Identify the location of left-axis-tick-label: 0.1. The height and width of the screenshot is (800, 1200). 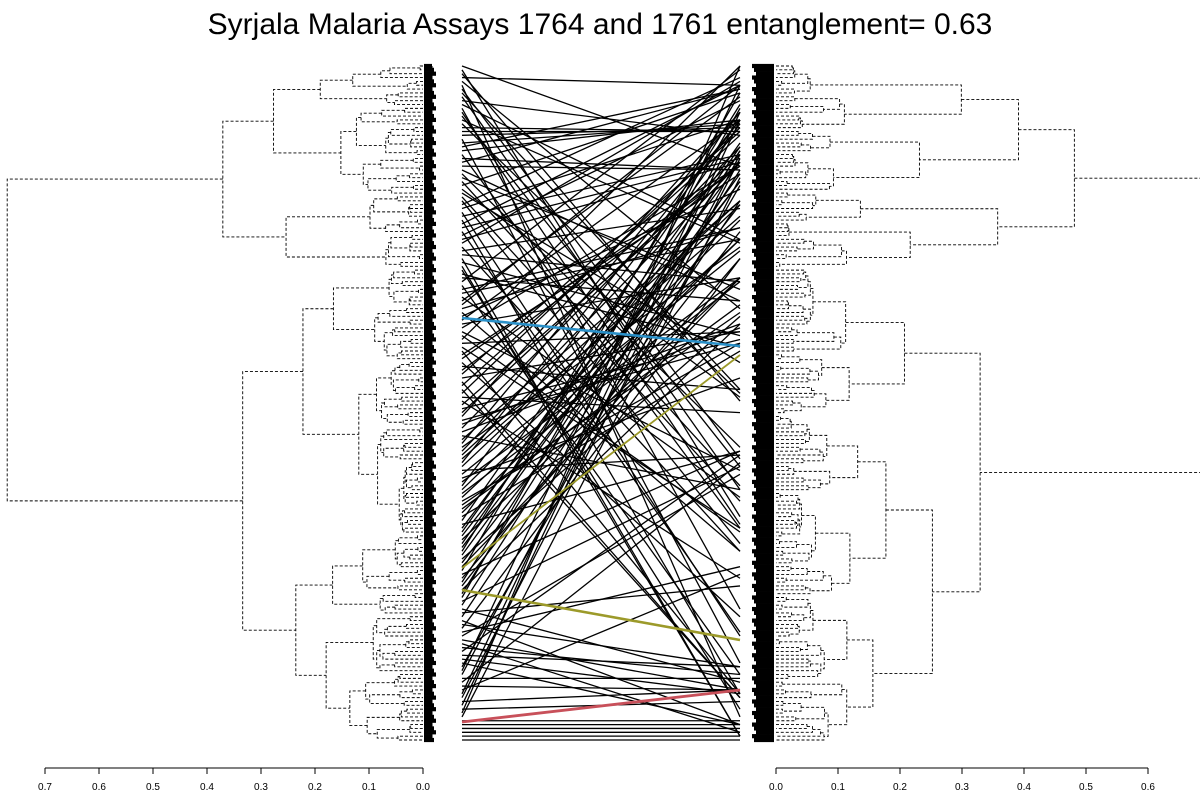
(369, 787).